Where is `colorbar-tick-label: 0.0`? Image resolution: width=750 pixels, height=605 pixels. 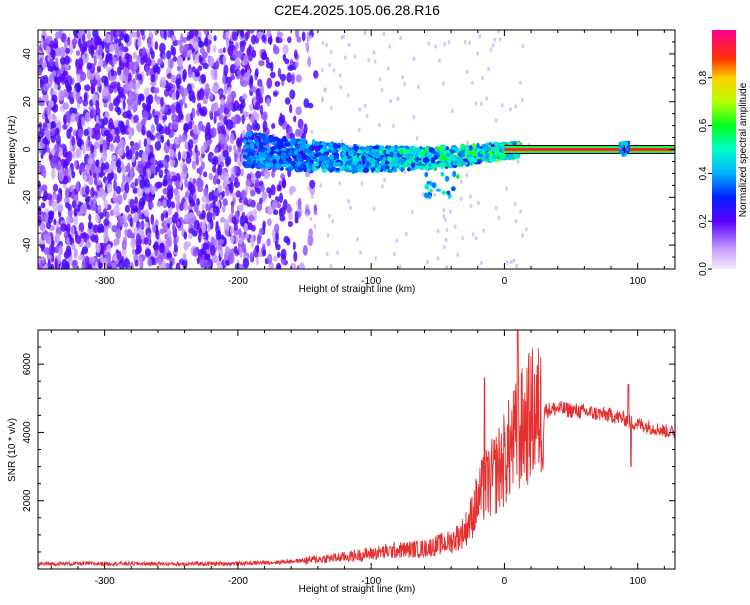
colorbar-tick-label: 0.0 is located at coordinates (703, 269).